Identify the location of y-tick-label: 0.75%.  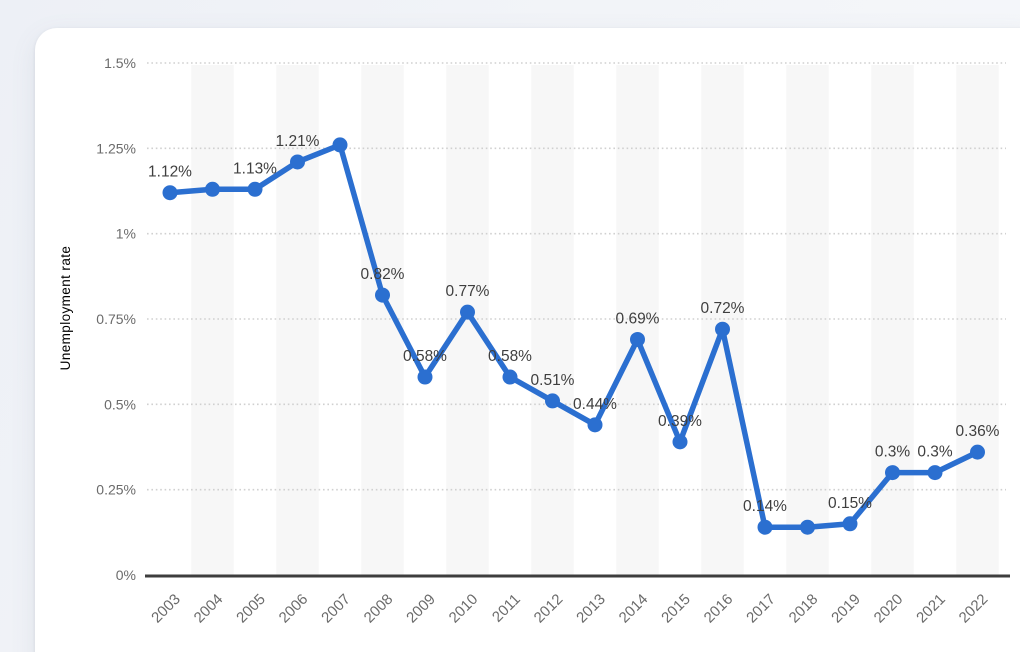
(116, 319).